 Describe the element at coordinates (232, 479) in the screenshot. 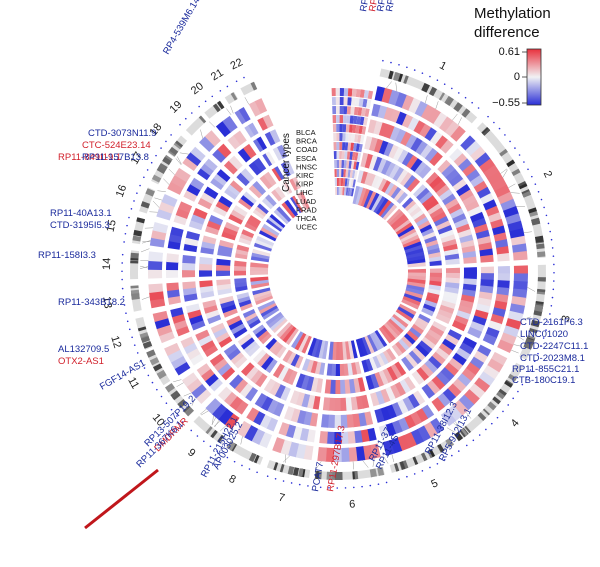

I see `chromosome-label: 8` at that location.